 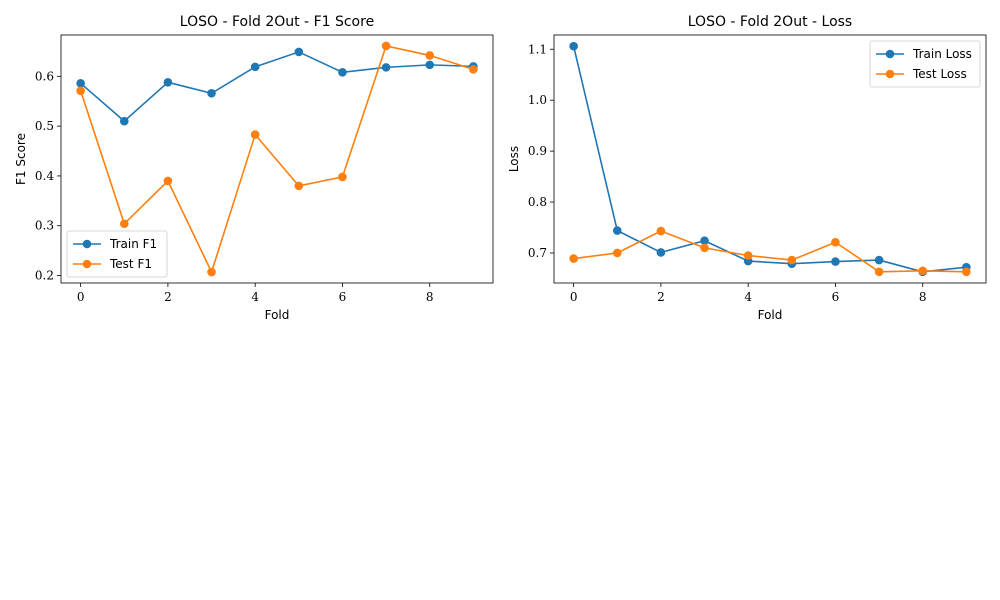 What do you see at coordinates (130, 264) in the screenshot?
I see `legend-label: Test F1` at bounding box center [130, 264].